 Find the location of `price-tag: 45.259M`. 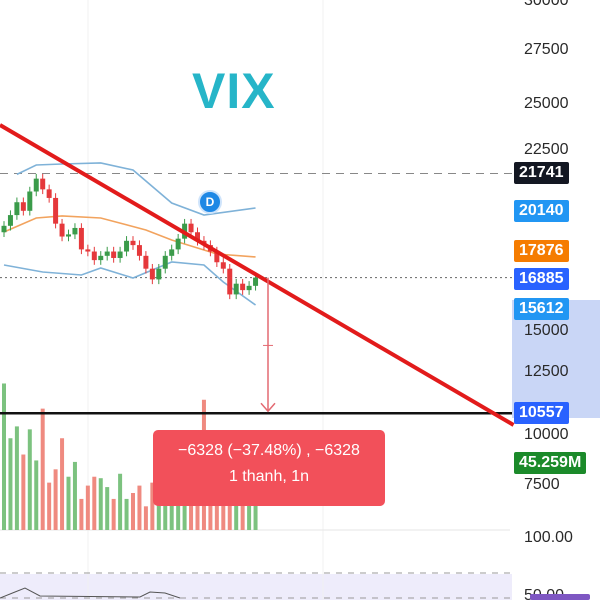

price-tag: 45.259M is located at coordinates (550, 463).